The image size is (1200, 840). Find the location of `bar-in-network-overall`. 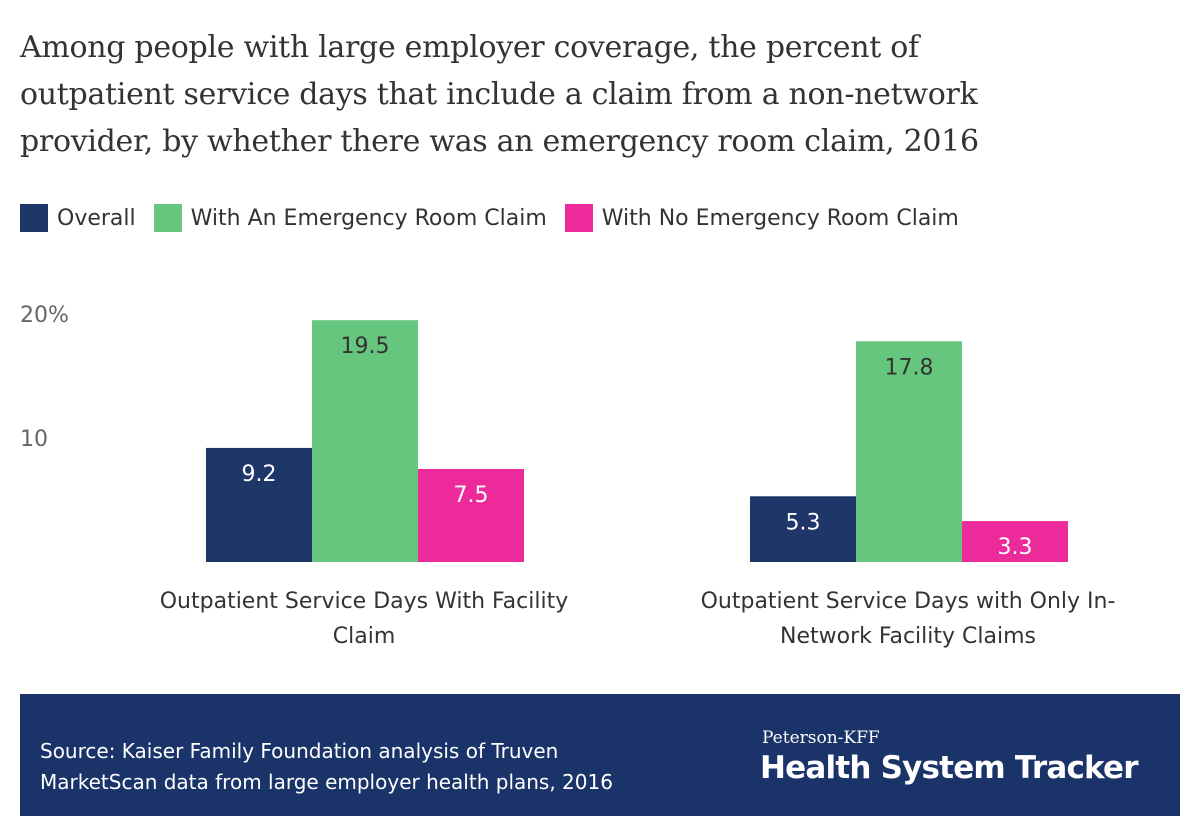

bar-in-network-overall is located at coordinates (803, 529).